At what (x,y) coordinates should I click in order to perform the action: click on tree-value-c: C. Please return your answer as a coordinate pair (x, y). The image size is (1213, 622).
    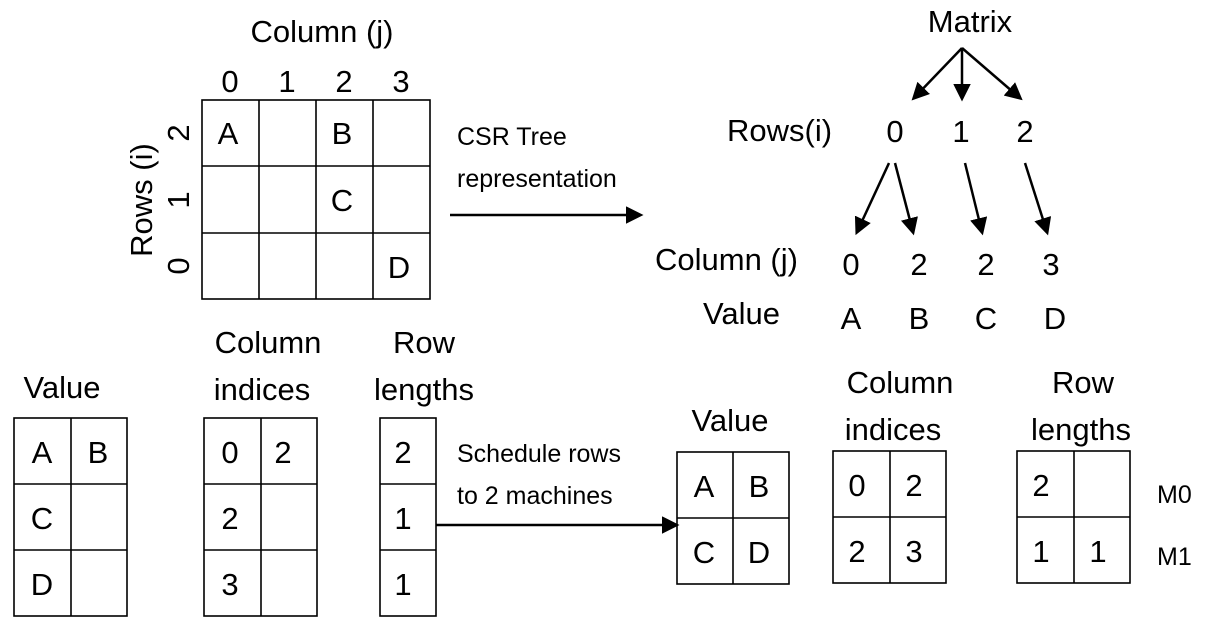
    Looking at the image, I should click on (986, 318).